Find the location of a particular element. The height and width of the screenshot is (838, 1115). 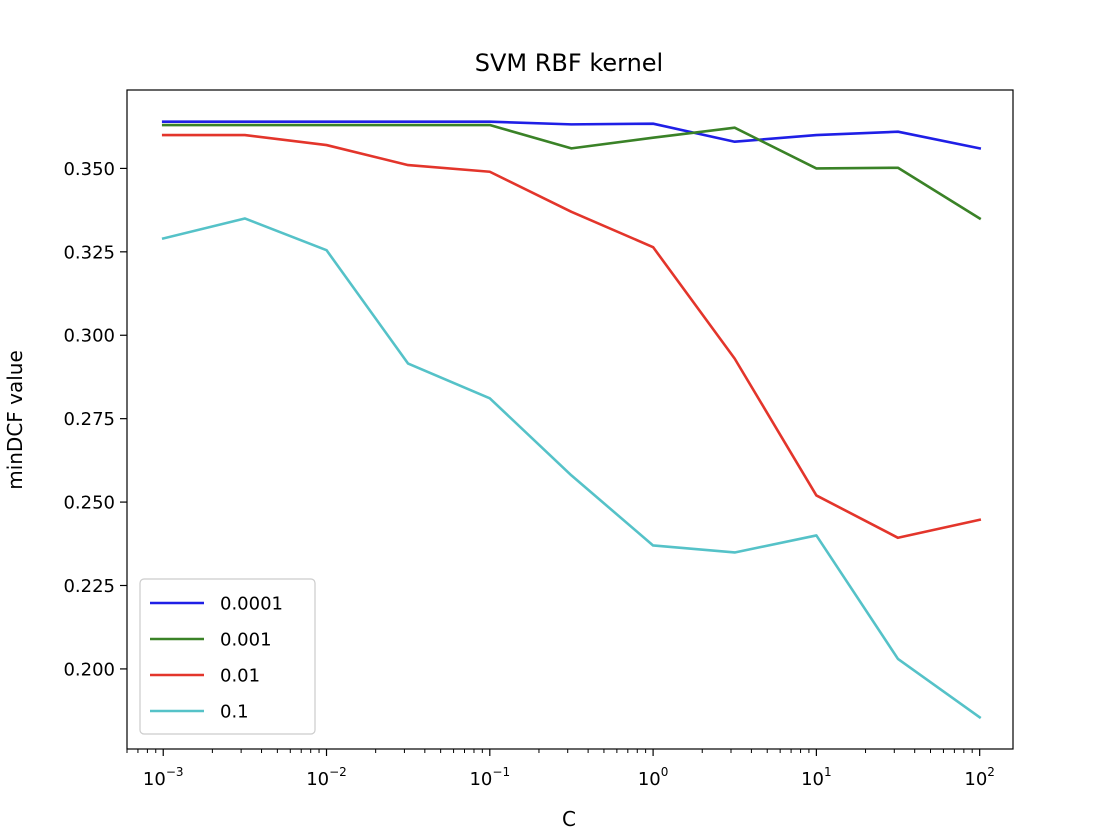

legend: 0.0001 0.001 0.01 0.1 is located at coordinates (227, 656).